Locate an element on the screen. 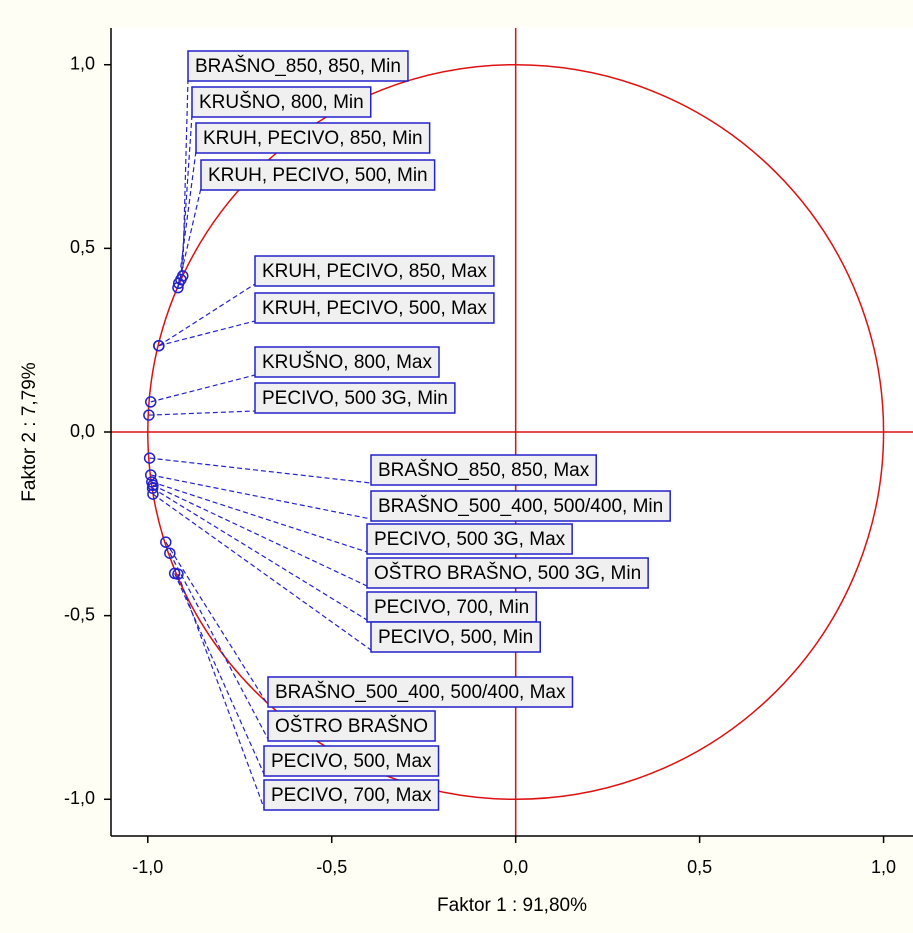  point-label: OŠTRO BRAŠNO, 500 3G, Min is located at coordinates (507, 573).